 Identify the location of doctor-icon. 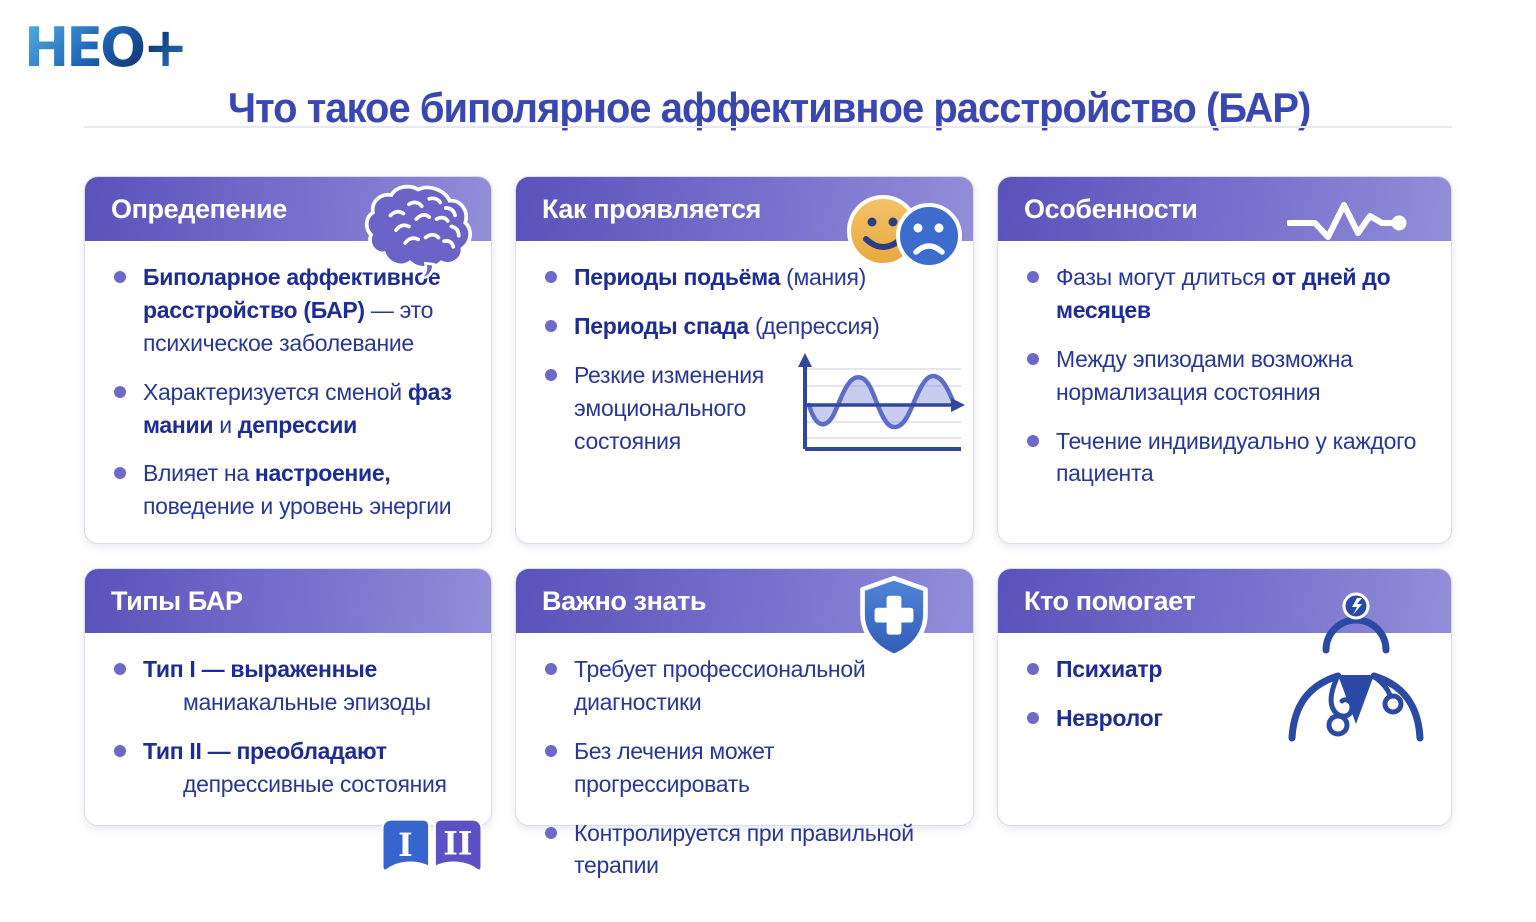
(1356, 666).